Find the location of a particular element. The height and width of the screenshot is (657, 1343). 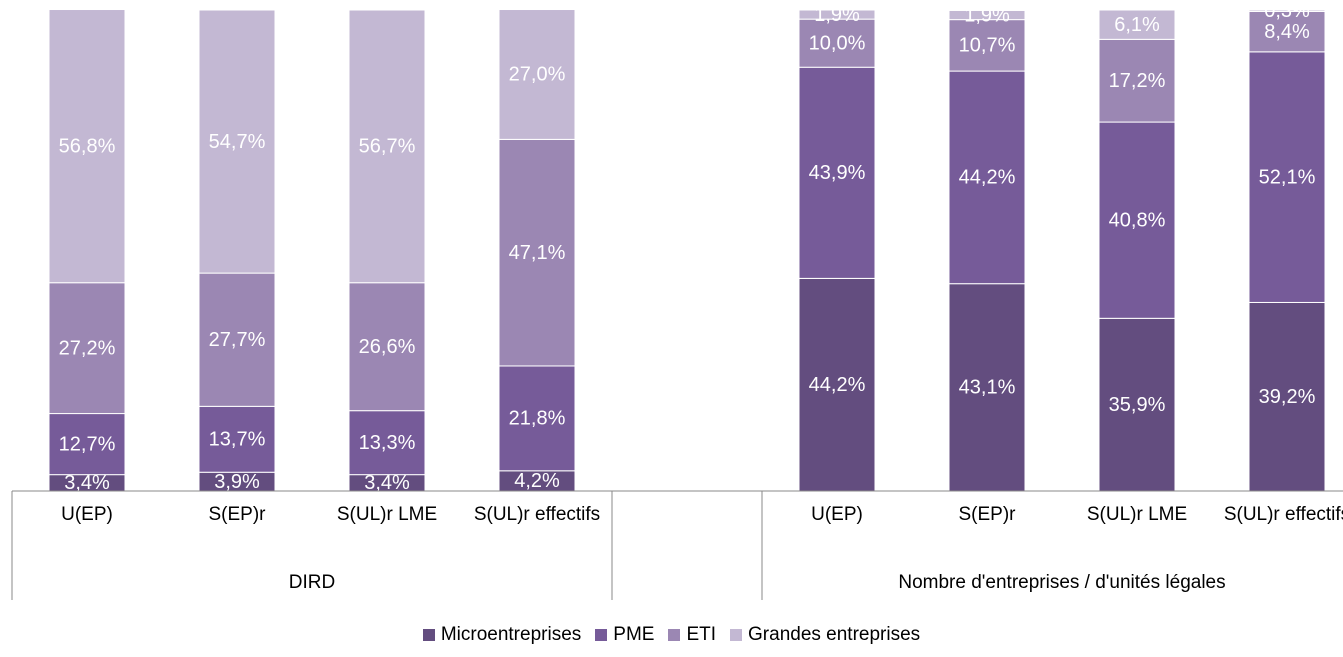

legend-item: Microentreprises is located at coordinates (502, 635).